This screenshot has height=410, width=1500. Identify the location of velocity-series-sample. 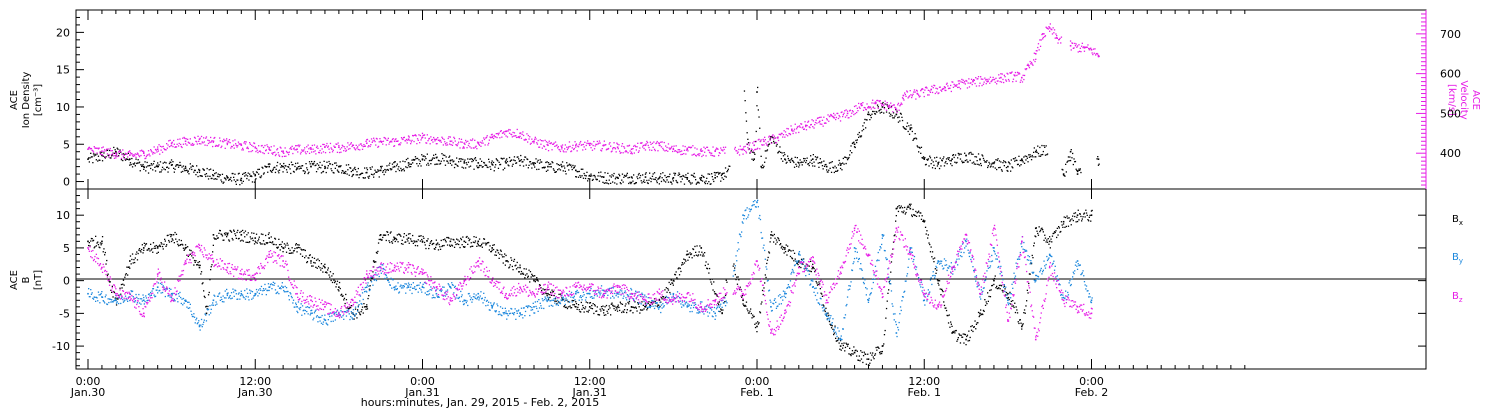
(199, 139).